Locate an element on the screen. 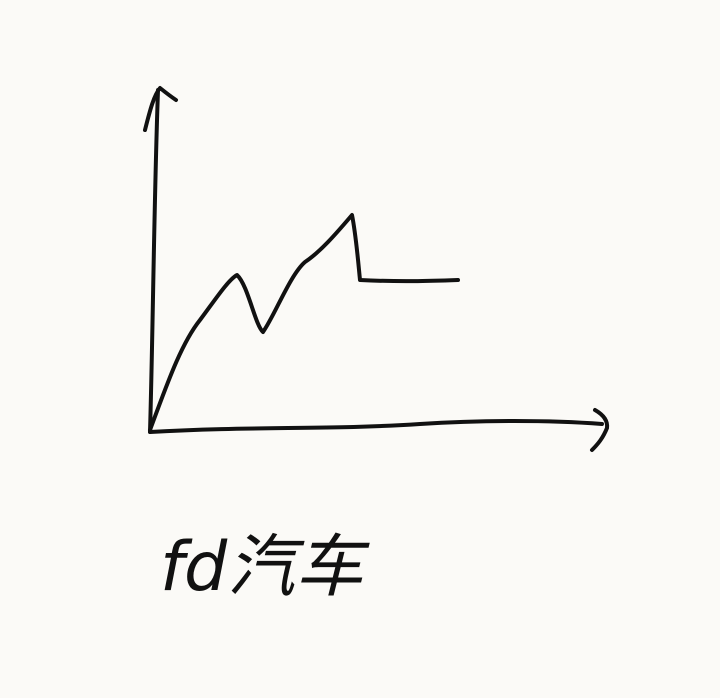  y-axis is located at coordinates (154, 261).